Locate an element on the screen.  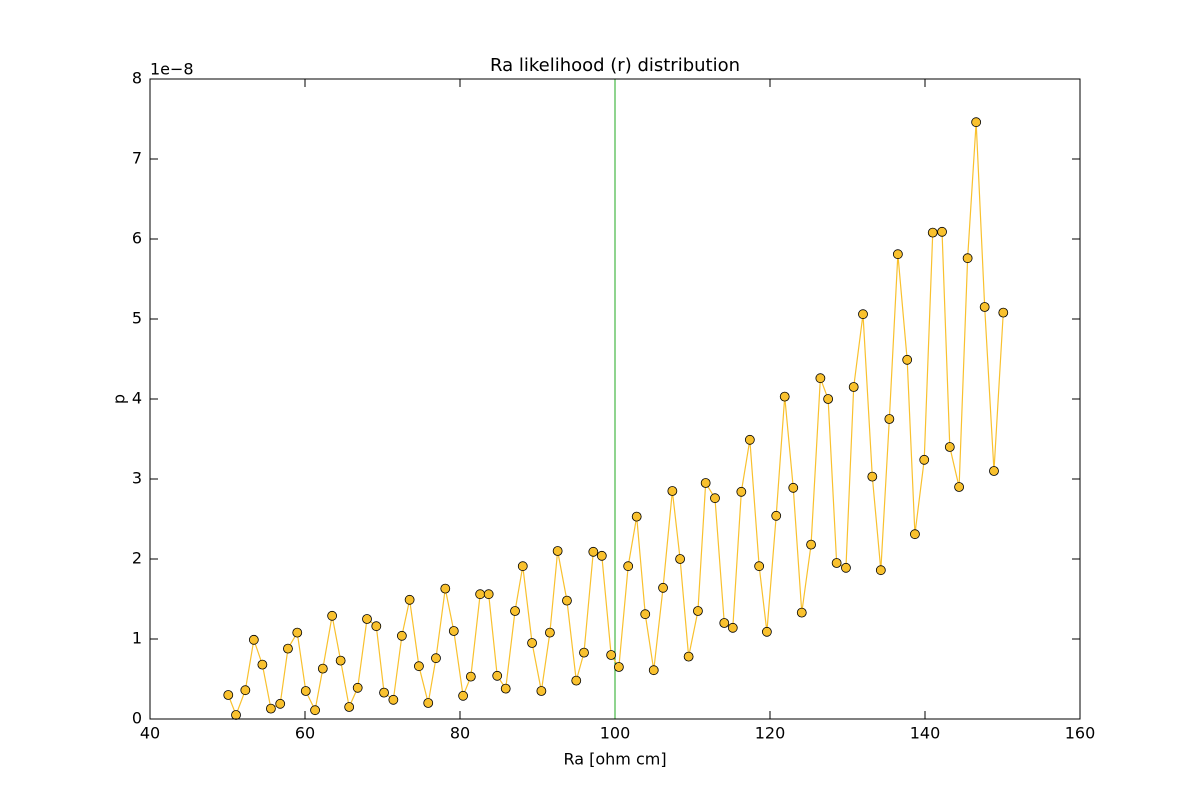
y-tick-label: 1 is located at coordinates (137, 638).